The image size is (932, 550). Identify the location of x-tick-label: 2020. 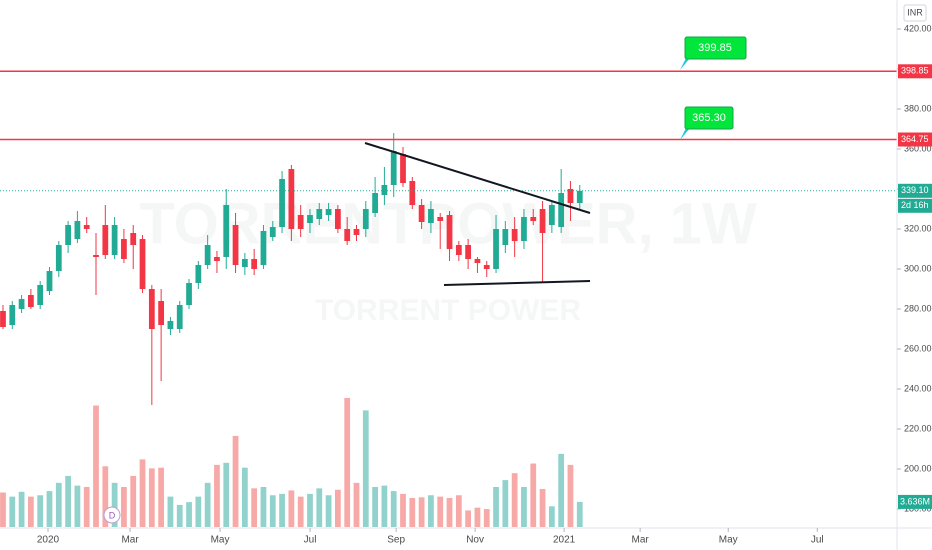
(48, 540).